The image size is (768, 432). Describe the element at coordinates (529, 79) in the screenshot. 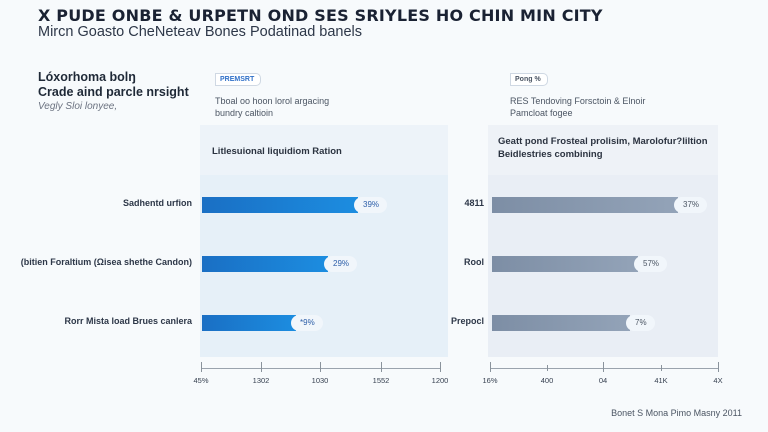

I see `legend-right-badge: Pong %` at that location.